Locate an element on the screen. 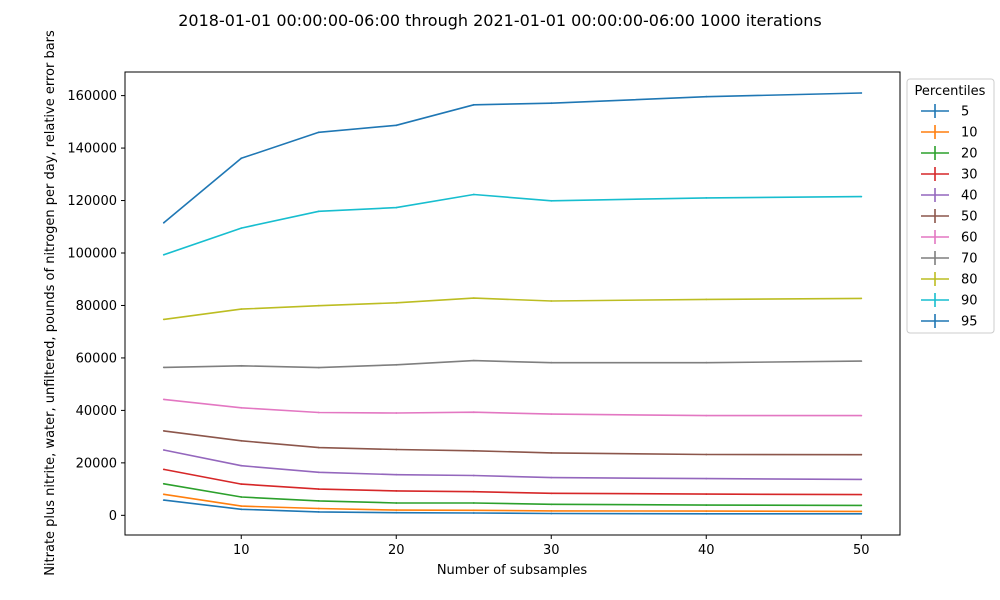 The image size is (1000, 600). legend-item-60: 60 is located at coordinates (949, 238).